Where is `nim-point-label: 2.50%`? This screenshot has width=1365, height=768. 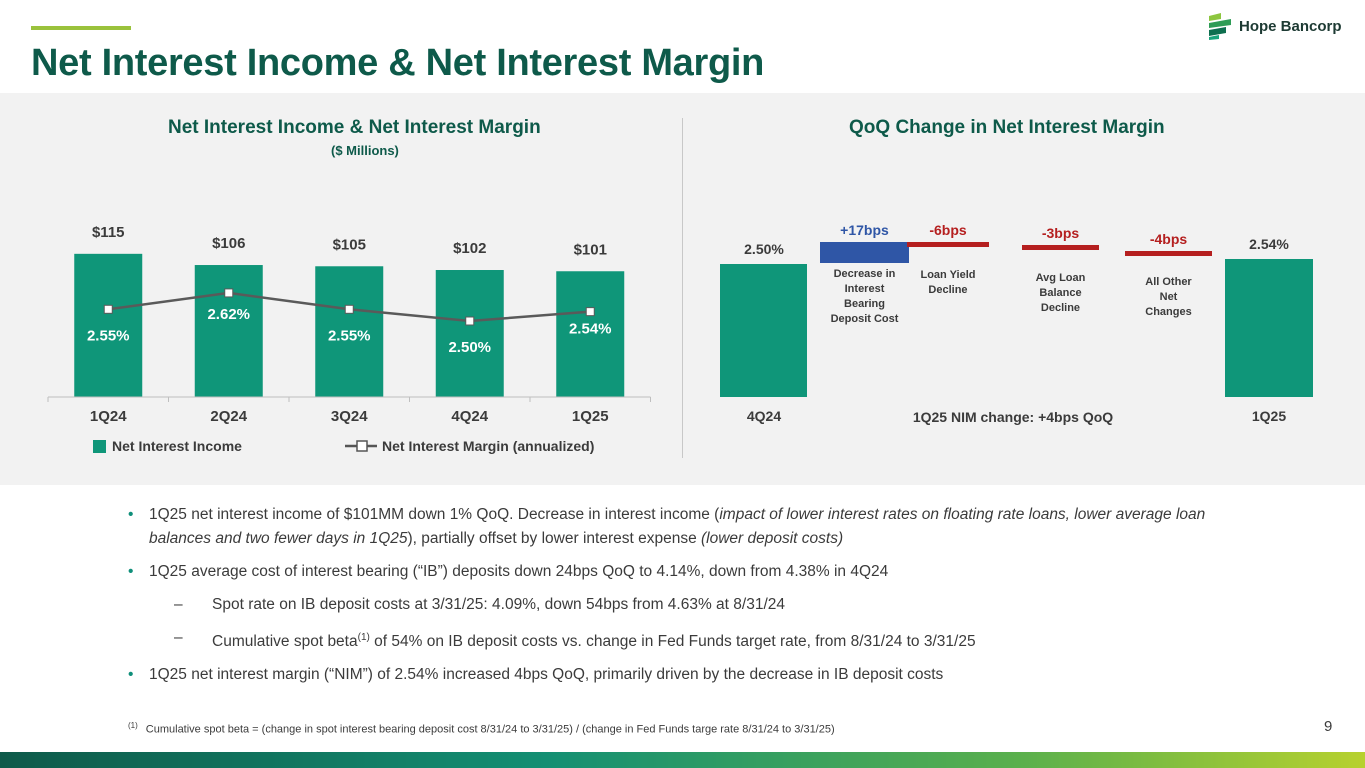 nim-point-label: 2.50% is located at coordinates (469, 347).